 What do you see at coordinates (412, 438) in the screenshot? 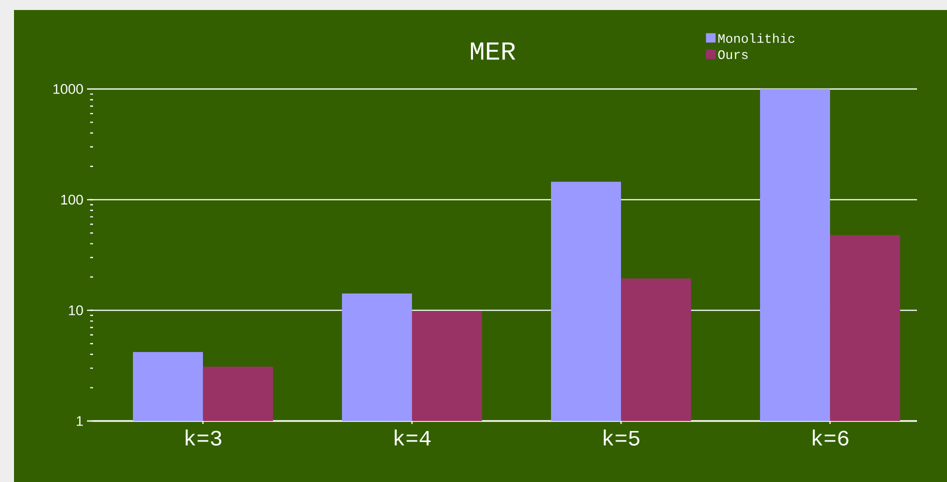
I see `x-tick-label: k=4` at bounding box center [412, 438].